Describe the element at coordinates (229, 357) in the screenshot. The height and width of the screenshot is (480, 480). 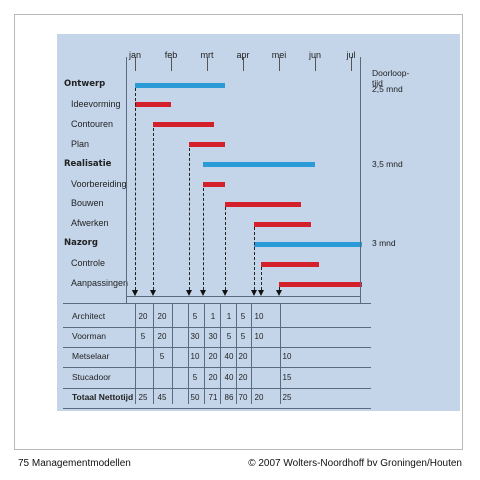
I see `table-cell: 40` at that location.